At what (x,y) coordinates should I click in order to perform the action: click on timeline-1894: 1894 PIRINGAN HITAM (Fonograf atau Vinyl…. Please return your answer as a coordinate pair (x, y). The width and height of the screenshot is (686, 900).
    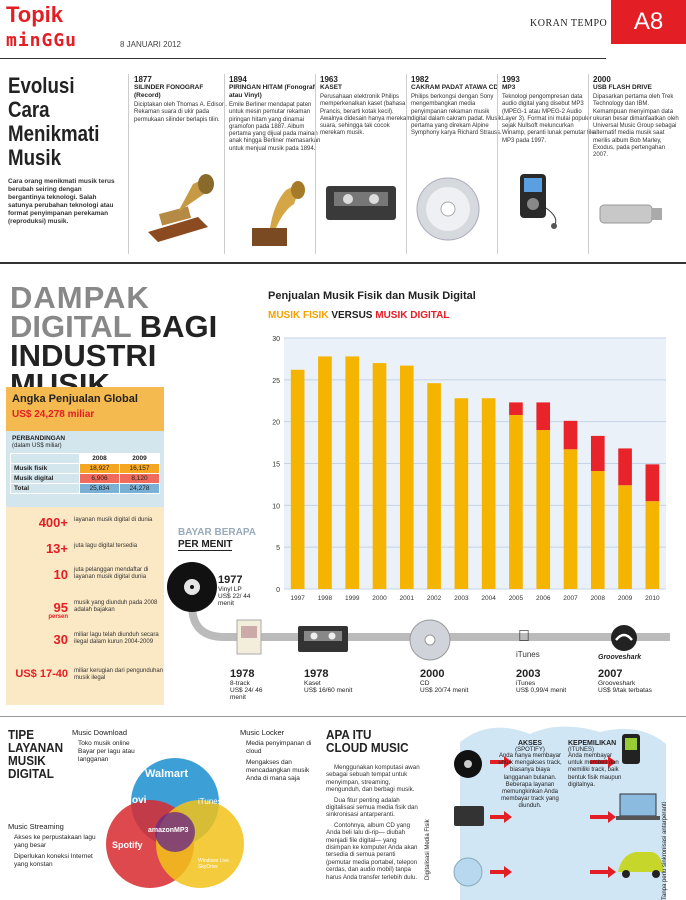
    Looking at the image, I should click on (276, 165).